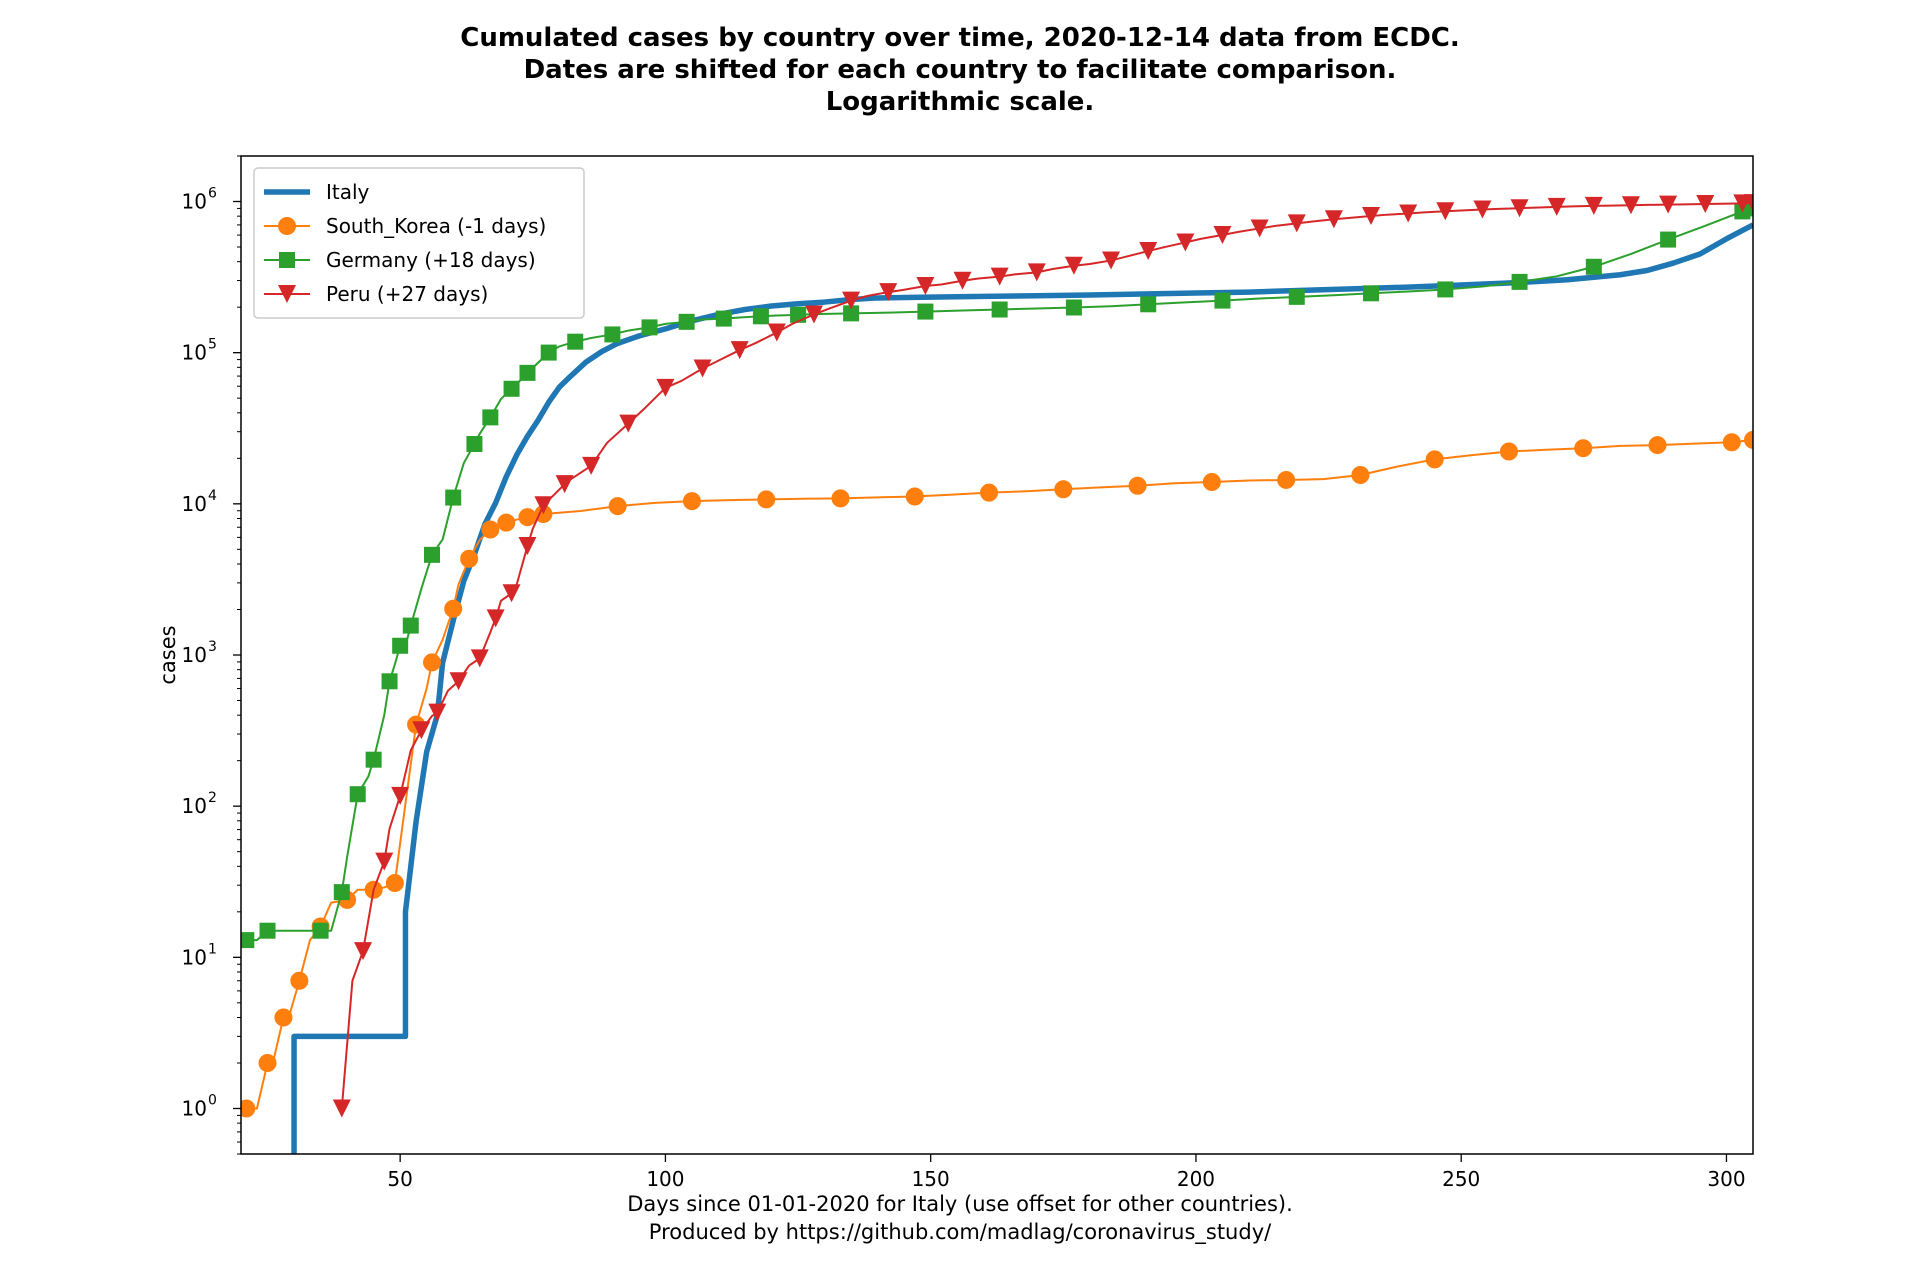 This screenshot has height=1280, width=1920. Describe the element at coordinates (776, 332) in the screenshot. I see `data-point: Peru (+27 days): 121, 135905` at that location.